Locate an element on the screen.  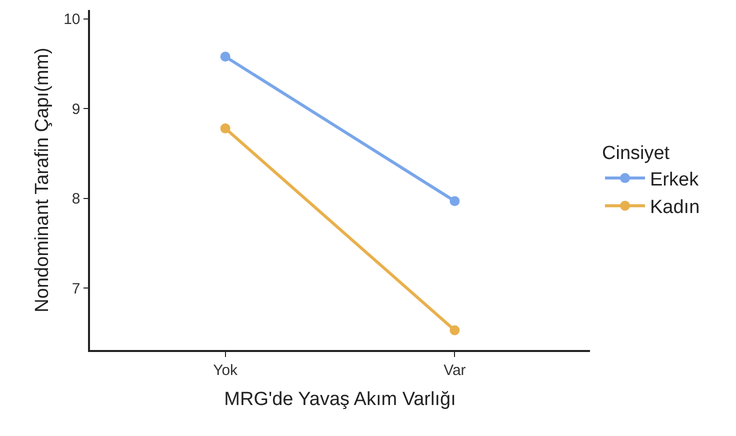
y-tick-label: 7 is located at coordinates (76, 289).